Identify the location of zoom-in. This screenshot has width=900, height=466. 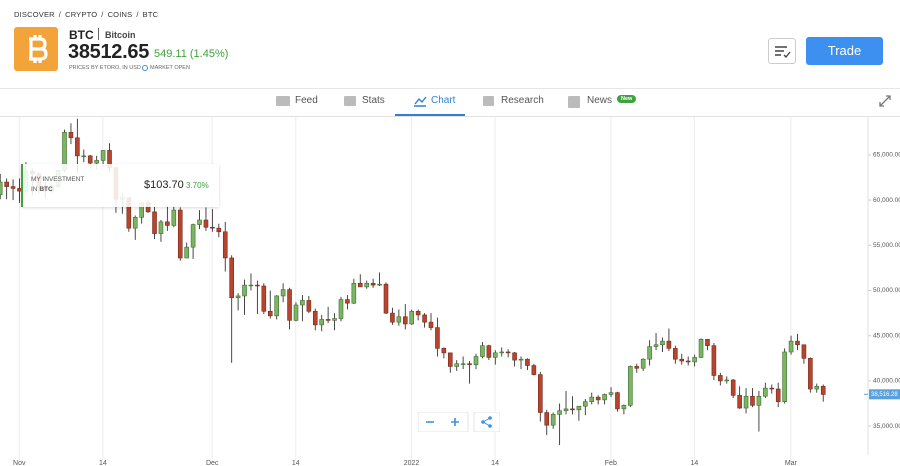
(455, 422).